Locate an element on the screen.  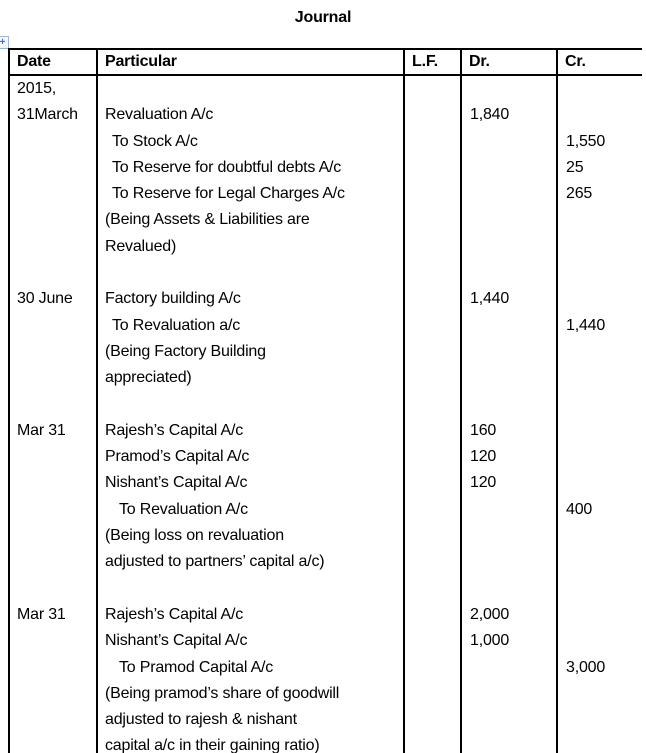
cell-cr: 1,440 is located at coordinates (599, 325).